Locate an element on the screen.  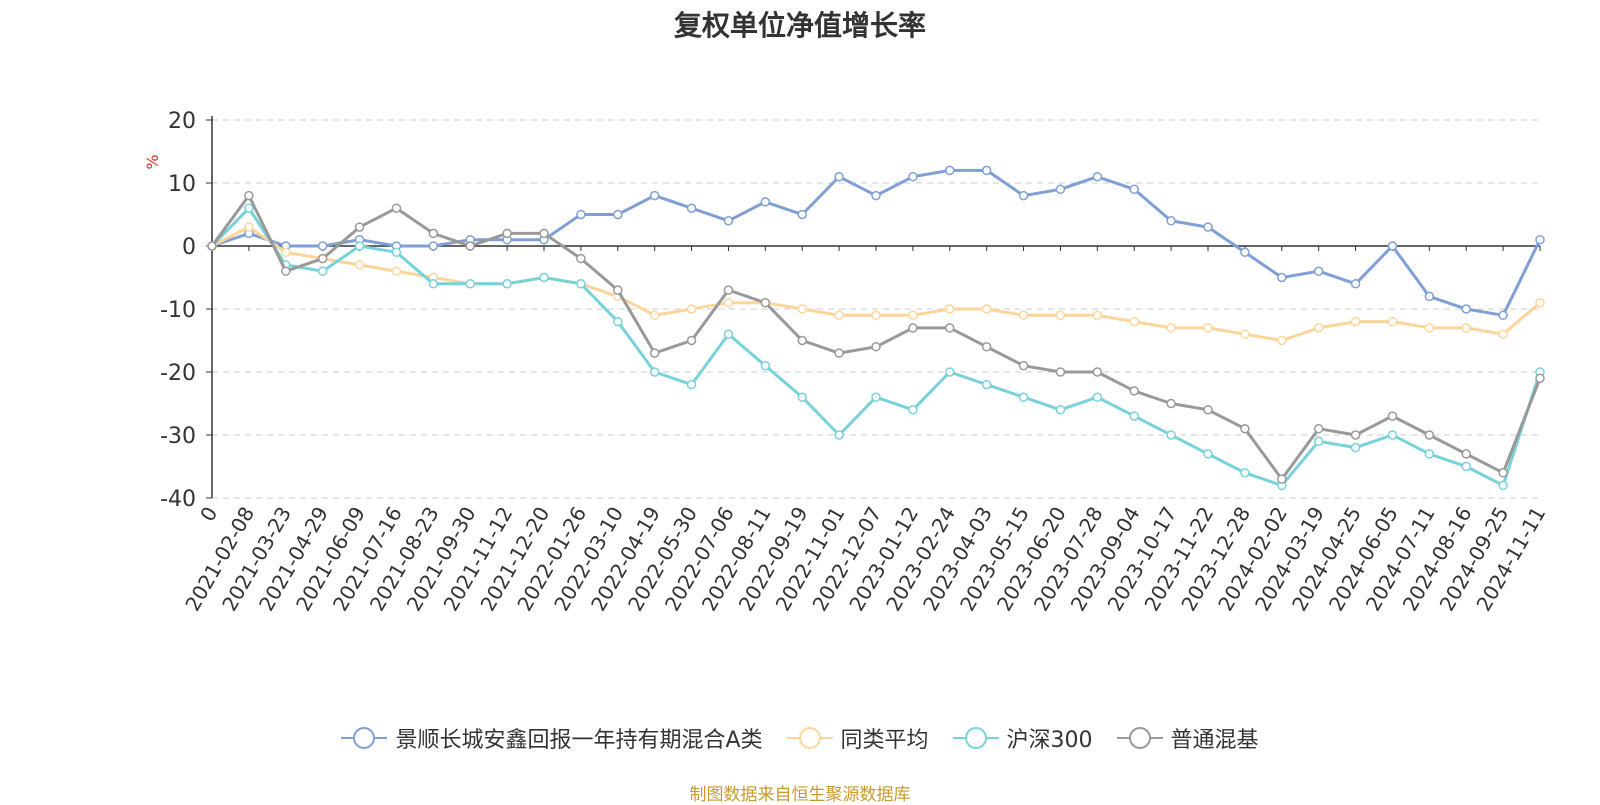
y-axis-label: % is located at coordinates (152, 161).